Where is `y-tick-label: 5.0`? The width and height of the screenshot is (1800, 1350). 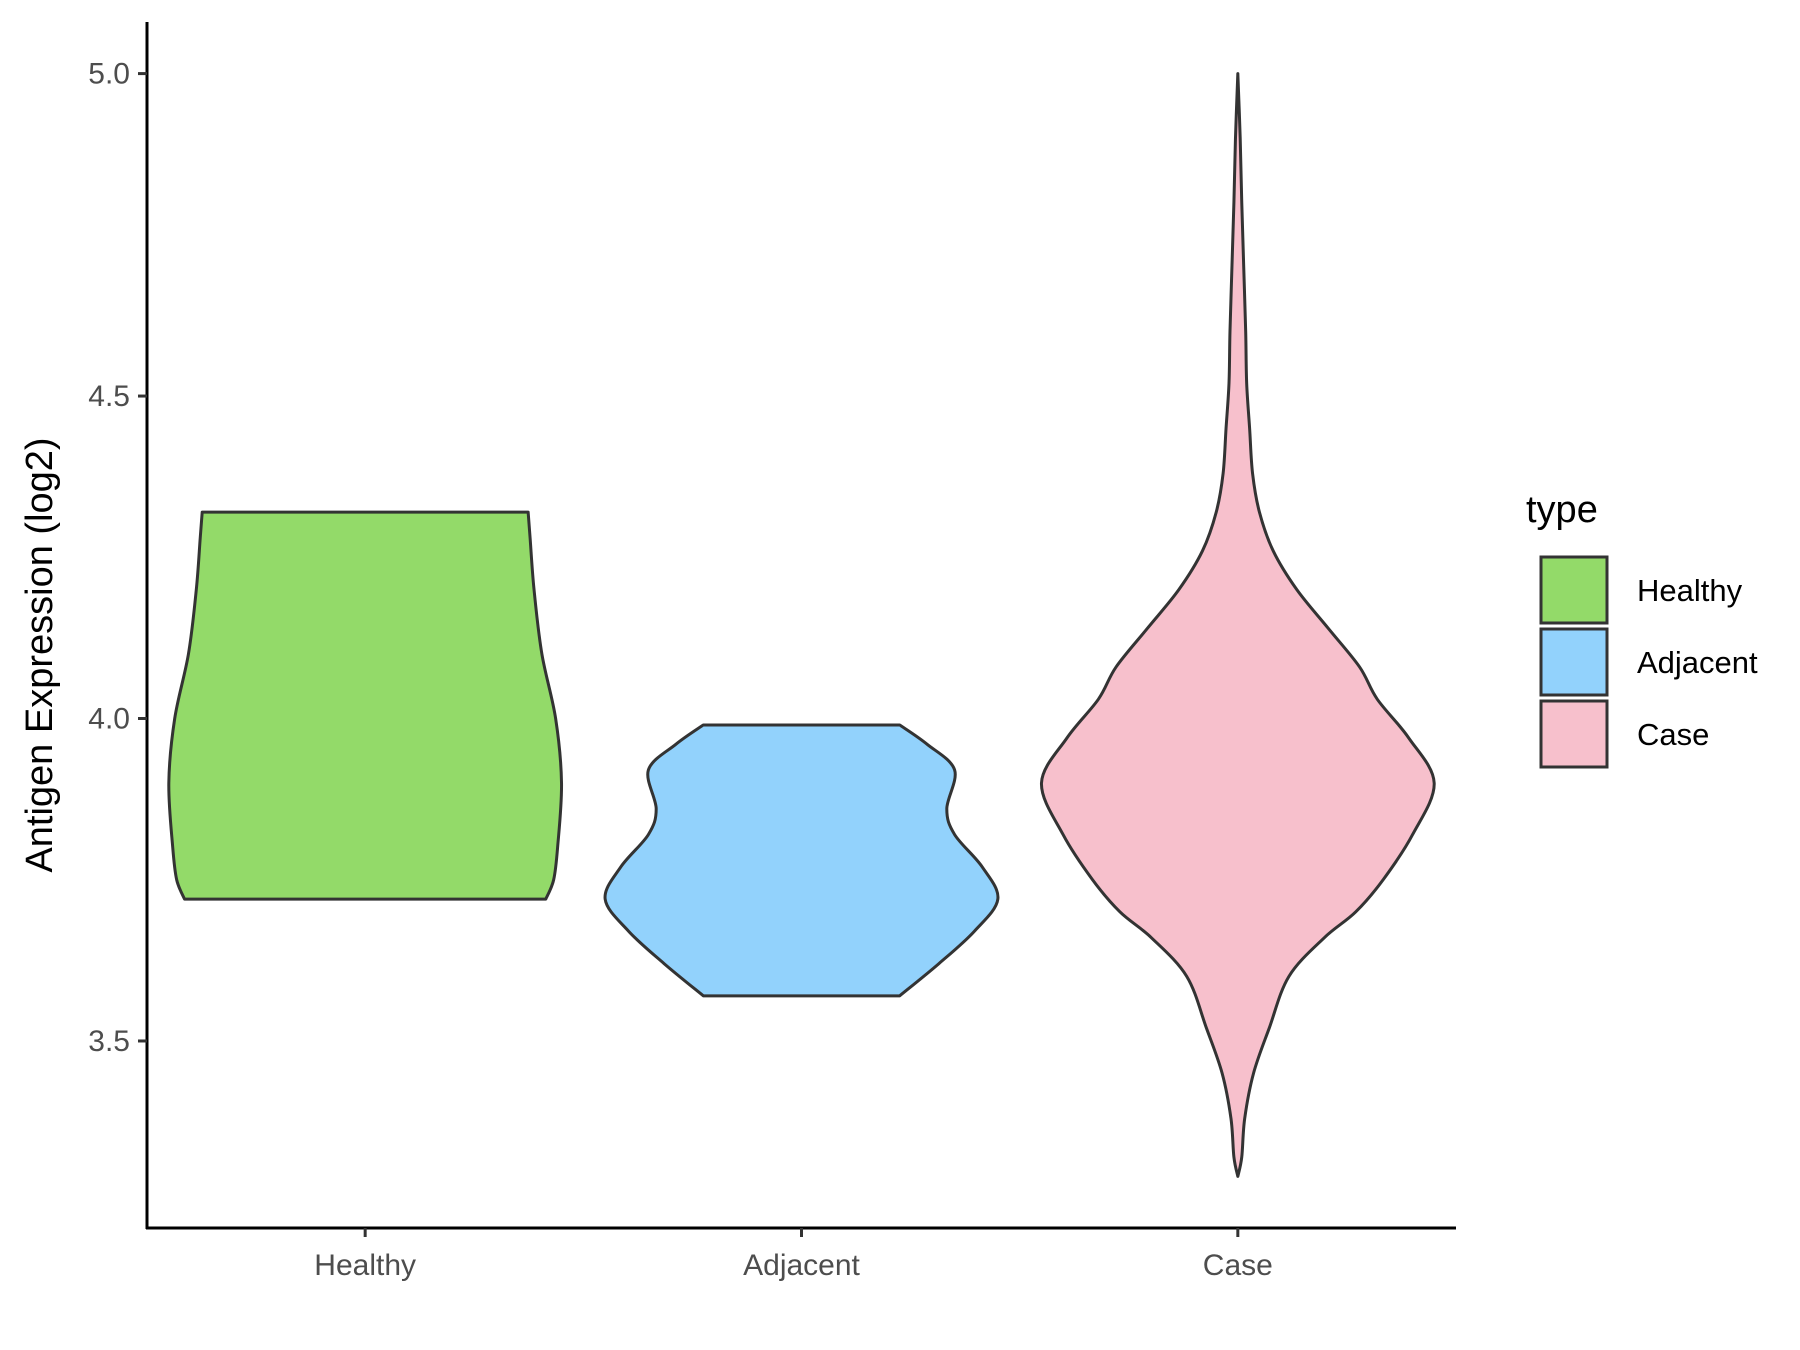
y-tick-label: 5.0 is located at coordinates (109, 74).